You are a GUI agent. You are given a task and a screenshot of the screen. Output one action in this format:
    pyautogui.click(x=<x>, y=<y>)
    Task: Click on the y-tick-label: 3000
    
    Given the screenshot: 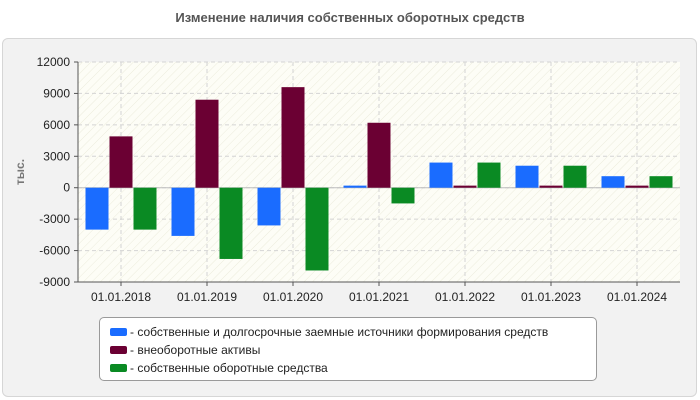 What is the action you would take?
    pyautogui.click(x=56, y=156)
    